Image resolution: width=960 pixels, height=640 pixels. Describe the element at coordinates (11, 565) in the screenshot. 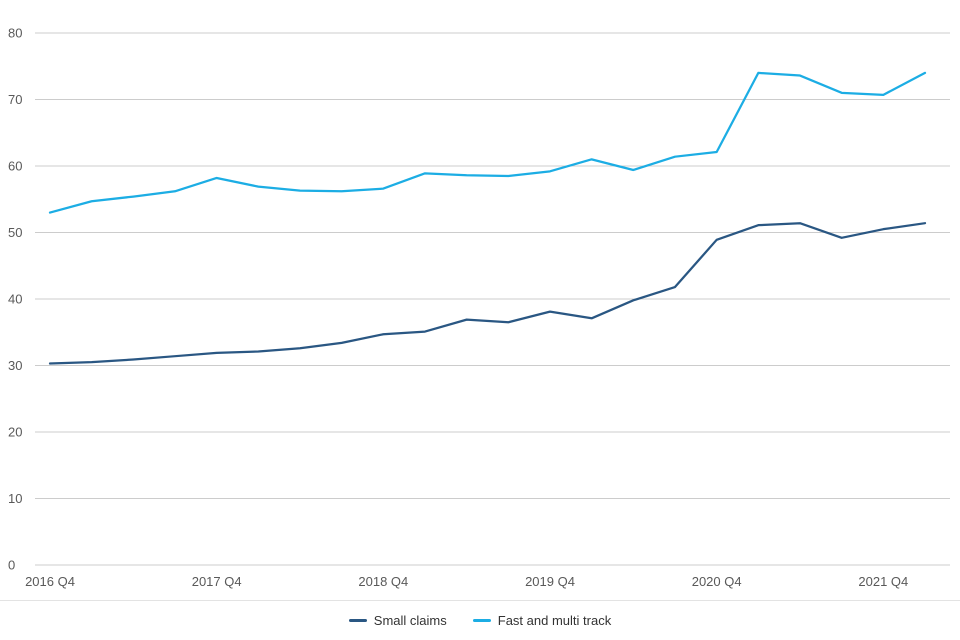

I see `y-tick-label: 0` at that location.